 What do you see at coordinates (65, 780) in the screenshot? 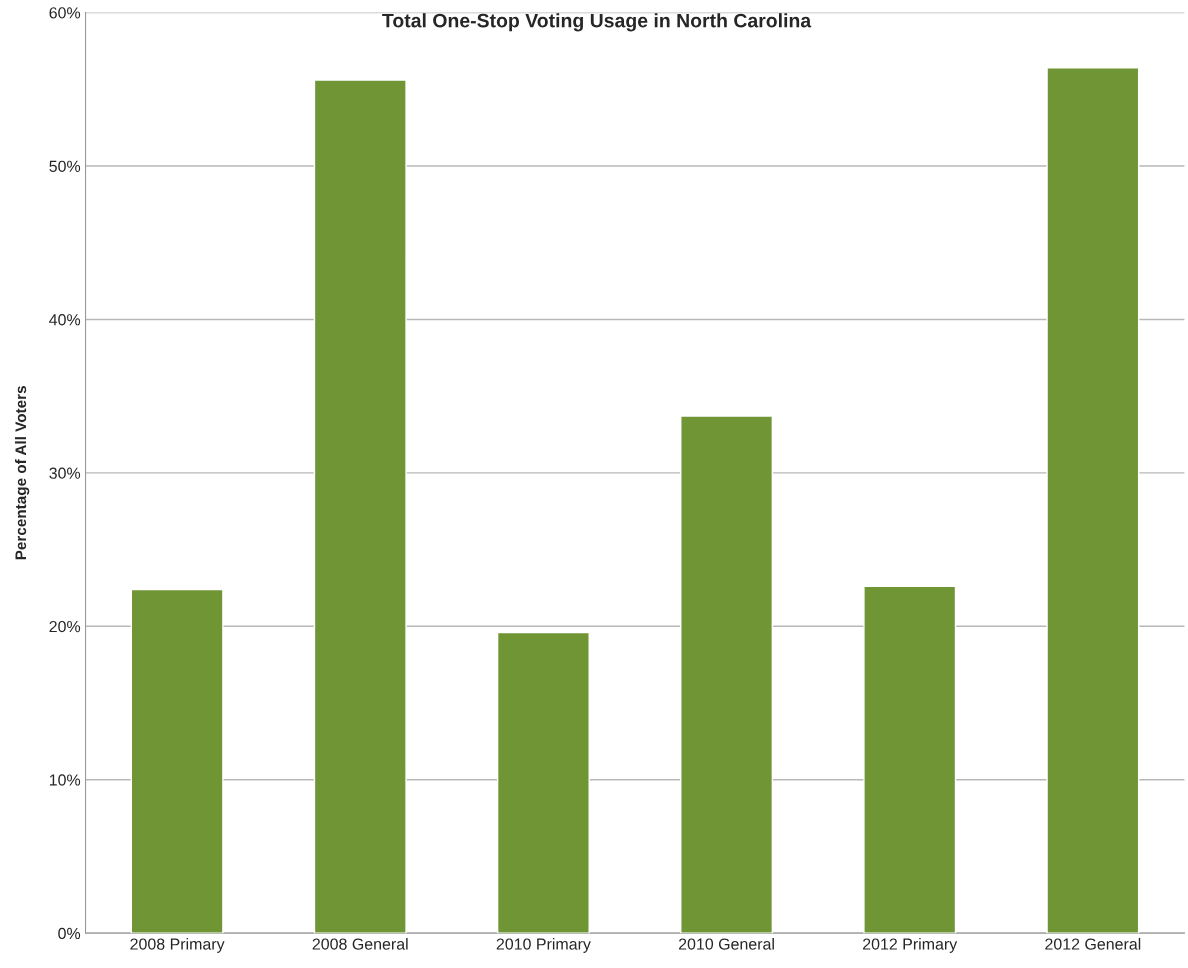
I see `y-tick-label: 10%` at bounding box center [65, 780].